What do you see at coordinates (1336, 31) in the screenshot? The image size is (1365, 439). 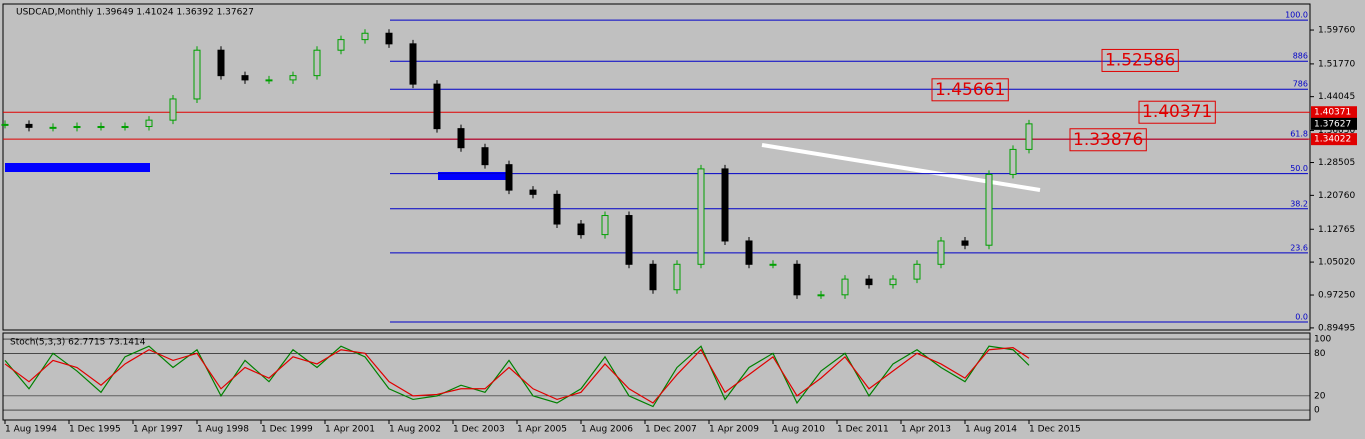 I see `y-tick-label: 1.59760` at bounding box center [1336, 31].